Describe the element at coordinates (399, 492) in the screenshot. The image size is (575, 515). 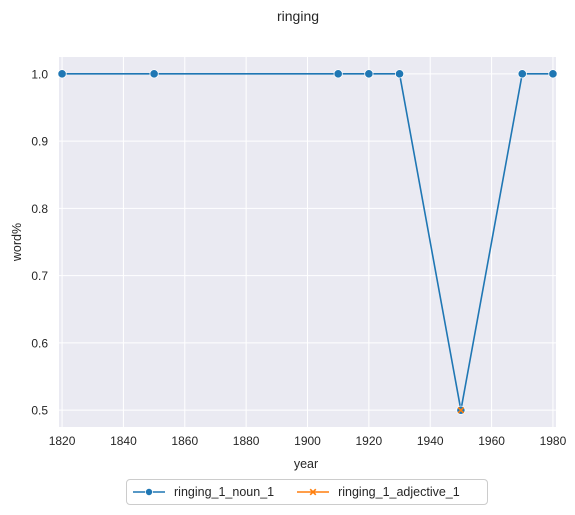
I see `legend-label-adjective: ringing_1_adjective_1` at that location.